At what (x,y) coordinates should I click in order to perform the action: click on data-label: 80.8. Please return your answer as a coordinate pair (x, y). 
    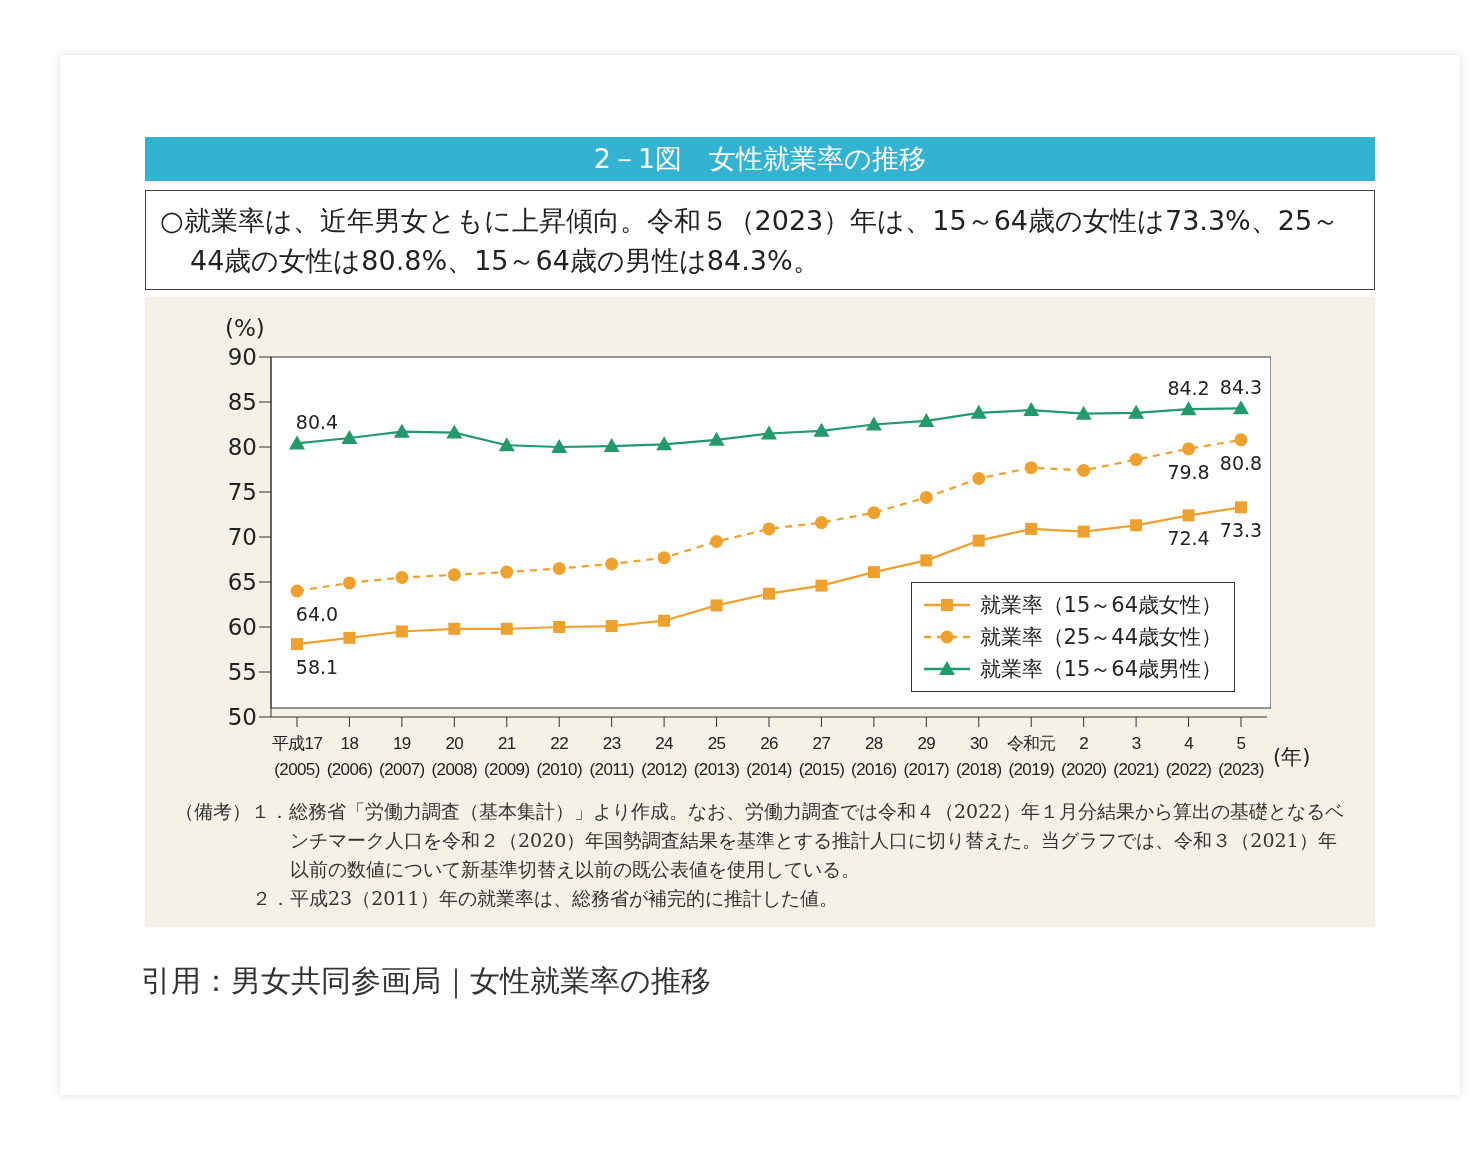
    Looking at the image, I should click on (1241, 462).